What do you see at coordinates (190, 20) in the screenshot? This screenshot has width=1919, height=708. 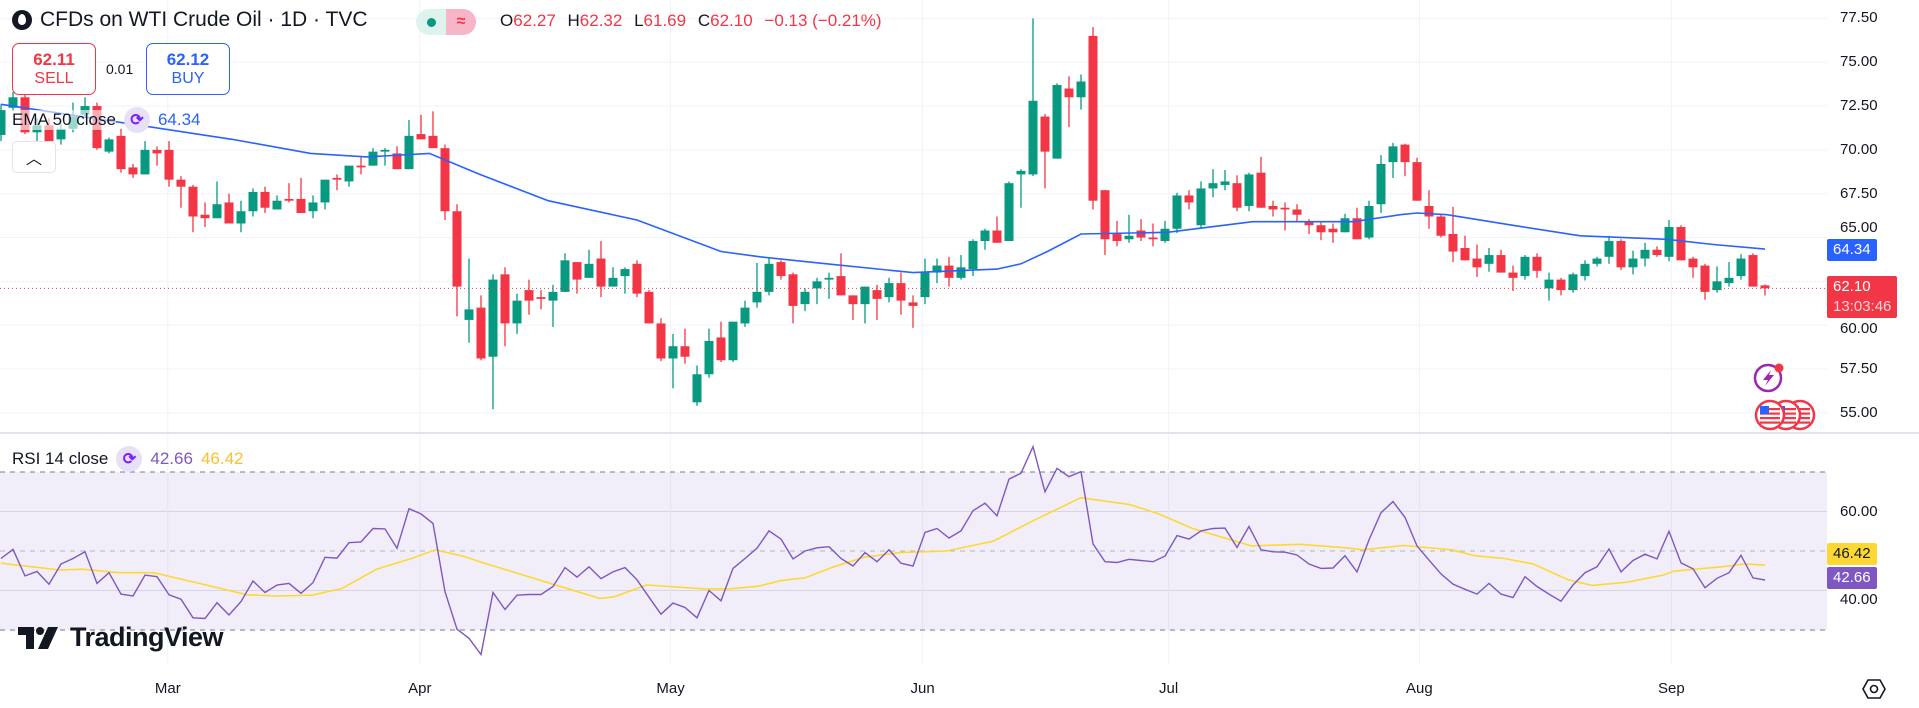 I see `symbol-title: CFDs on WTI Crude Oil · 1D · TVC` at bounding box center [190, 20].